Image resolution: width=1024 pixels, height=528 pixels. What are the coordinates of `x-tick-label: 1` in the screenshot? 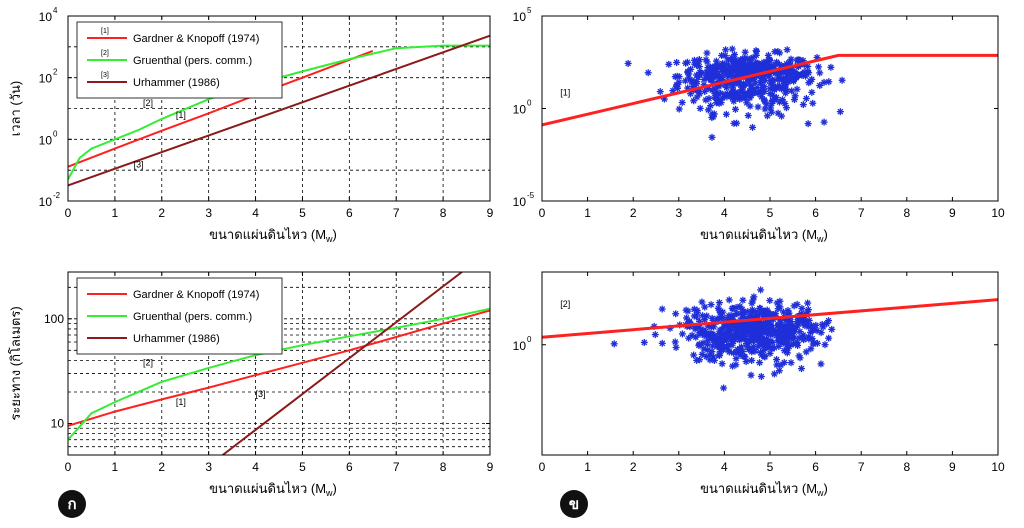 It's located at (587, 467).